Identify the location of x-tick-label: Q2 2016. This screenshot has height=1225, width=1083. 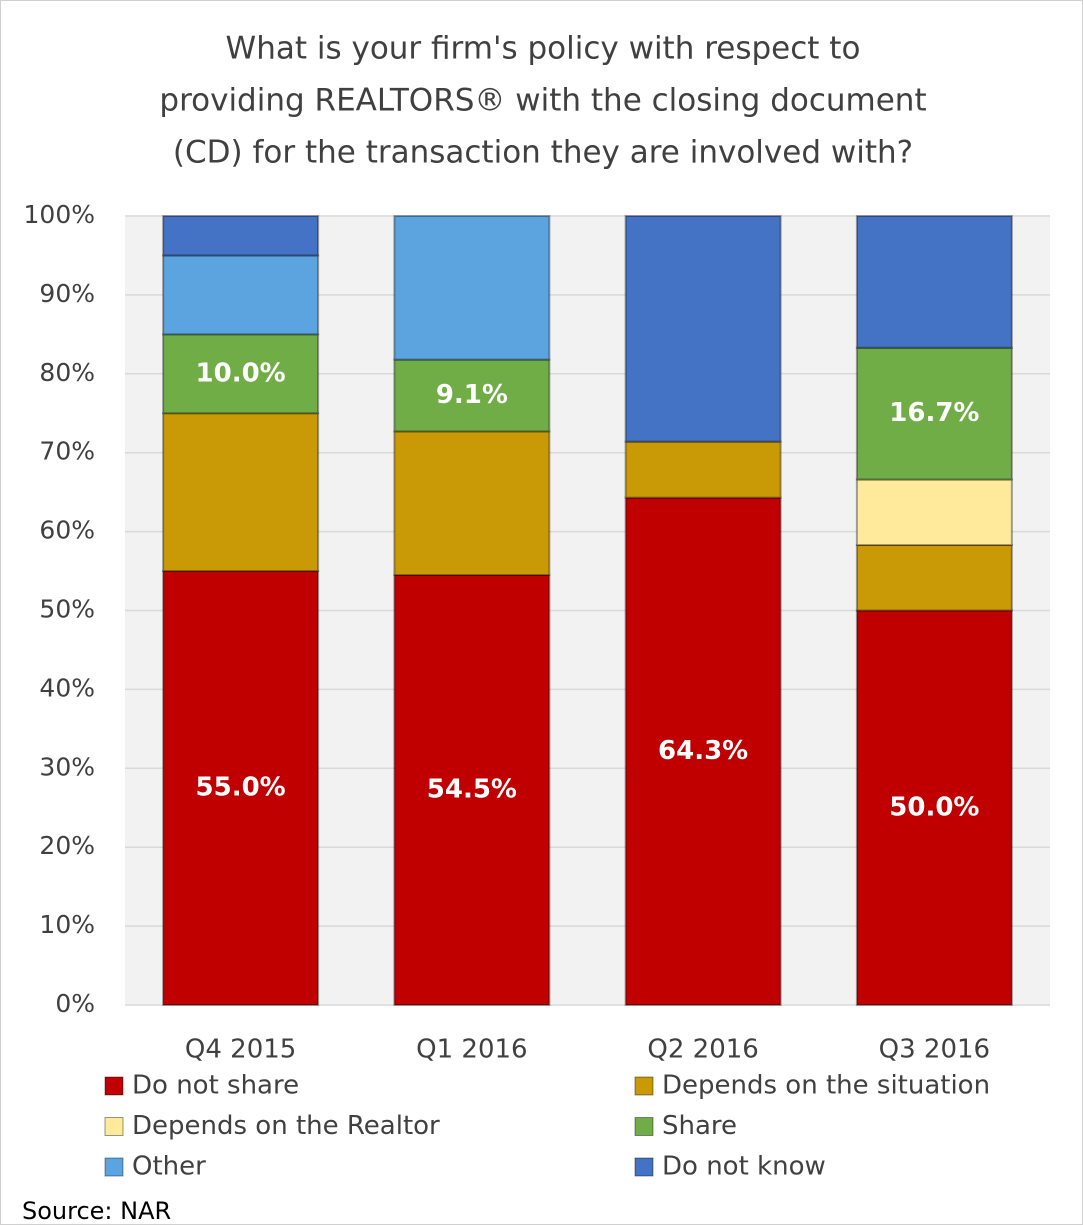
(702, 1050).